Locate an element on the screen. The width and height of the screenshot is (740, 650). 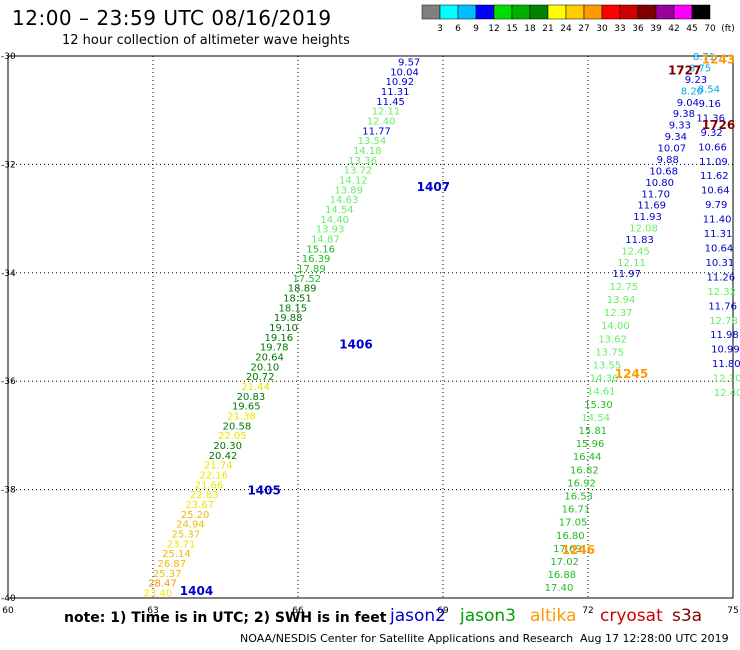
wave-height-value: 17.40 is located at coordinates (559, 588).